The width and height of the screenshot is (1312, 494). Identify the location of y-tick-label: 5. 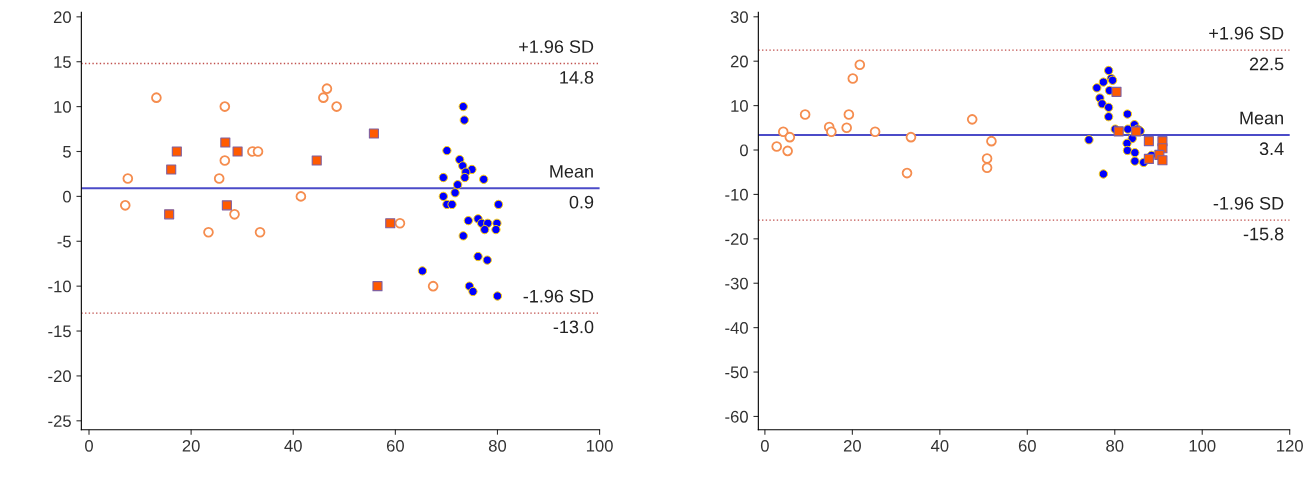
(67, 152).